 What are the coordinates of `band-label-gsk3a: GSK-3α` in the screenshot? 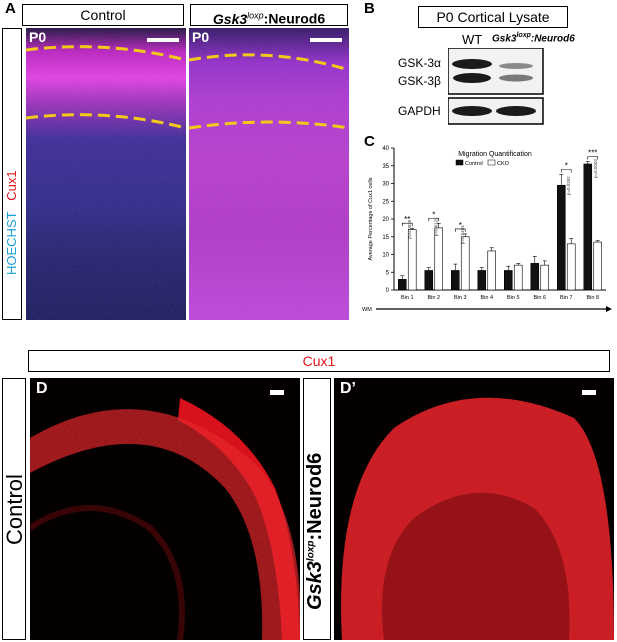 It's located at (419, 63).